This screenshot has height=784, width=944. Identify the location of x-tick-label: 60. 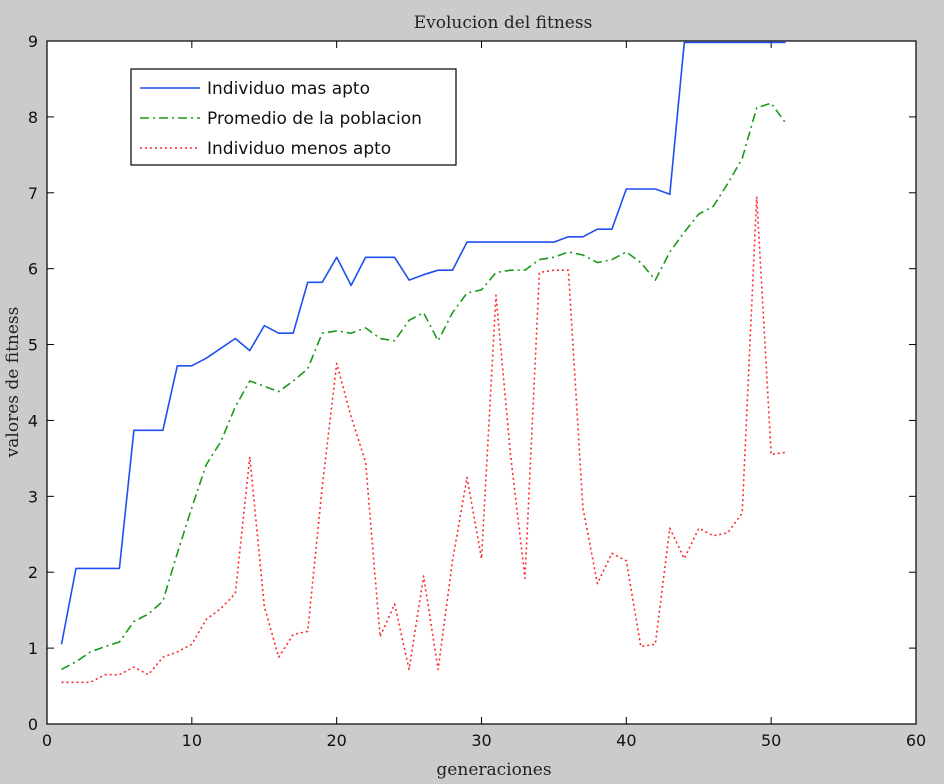
(916, 740).